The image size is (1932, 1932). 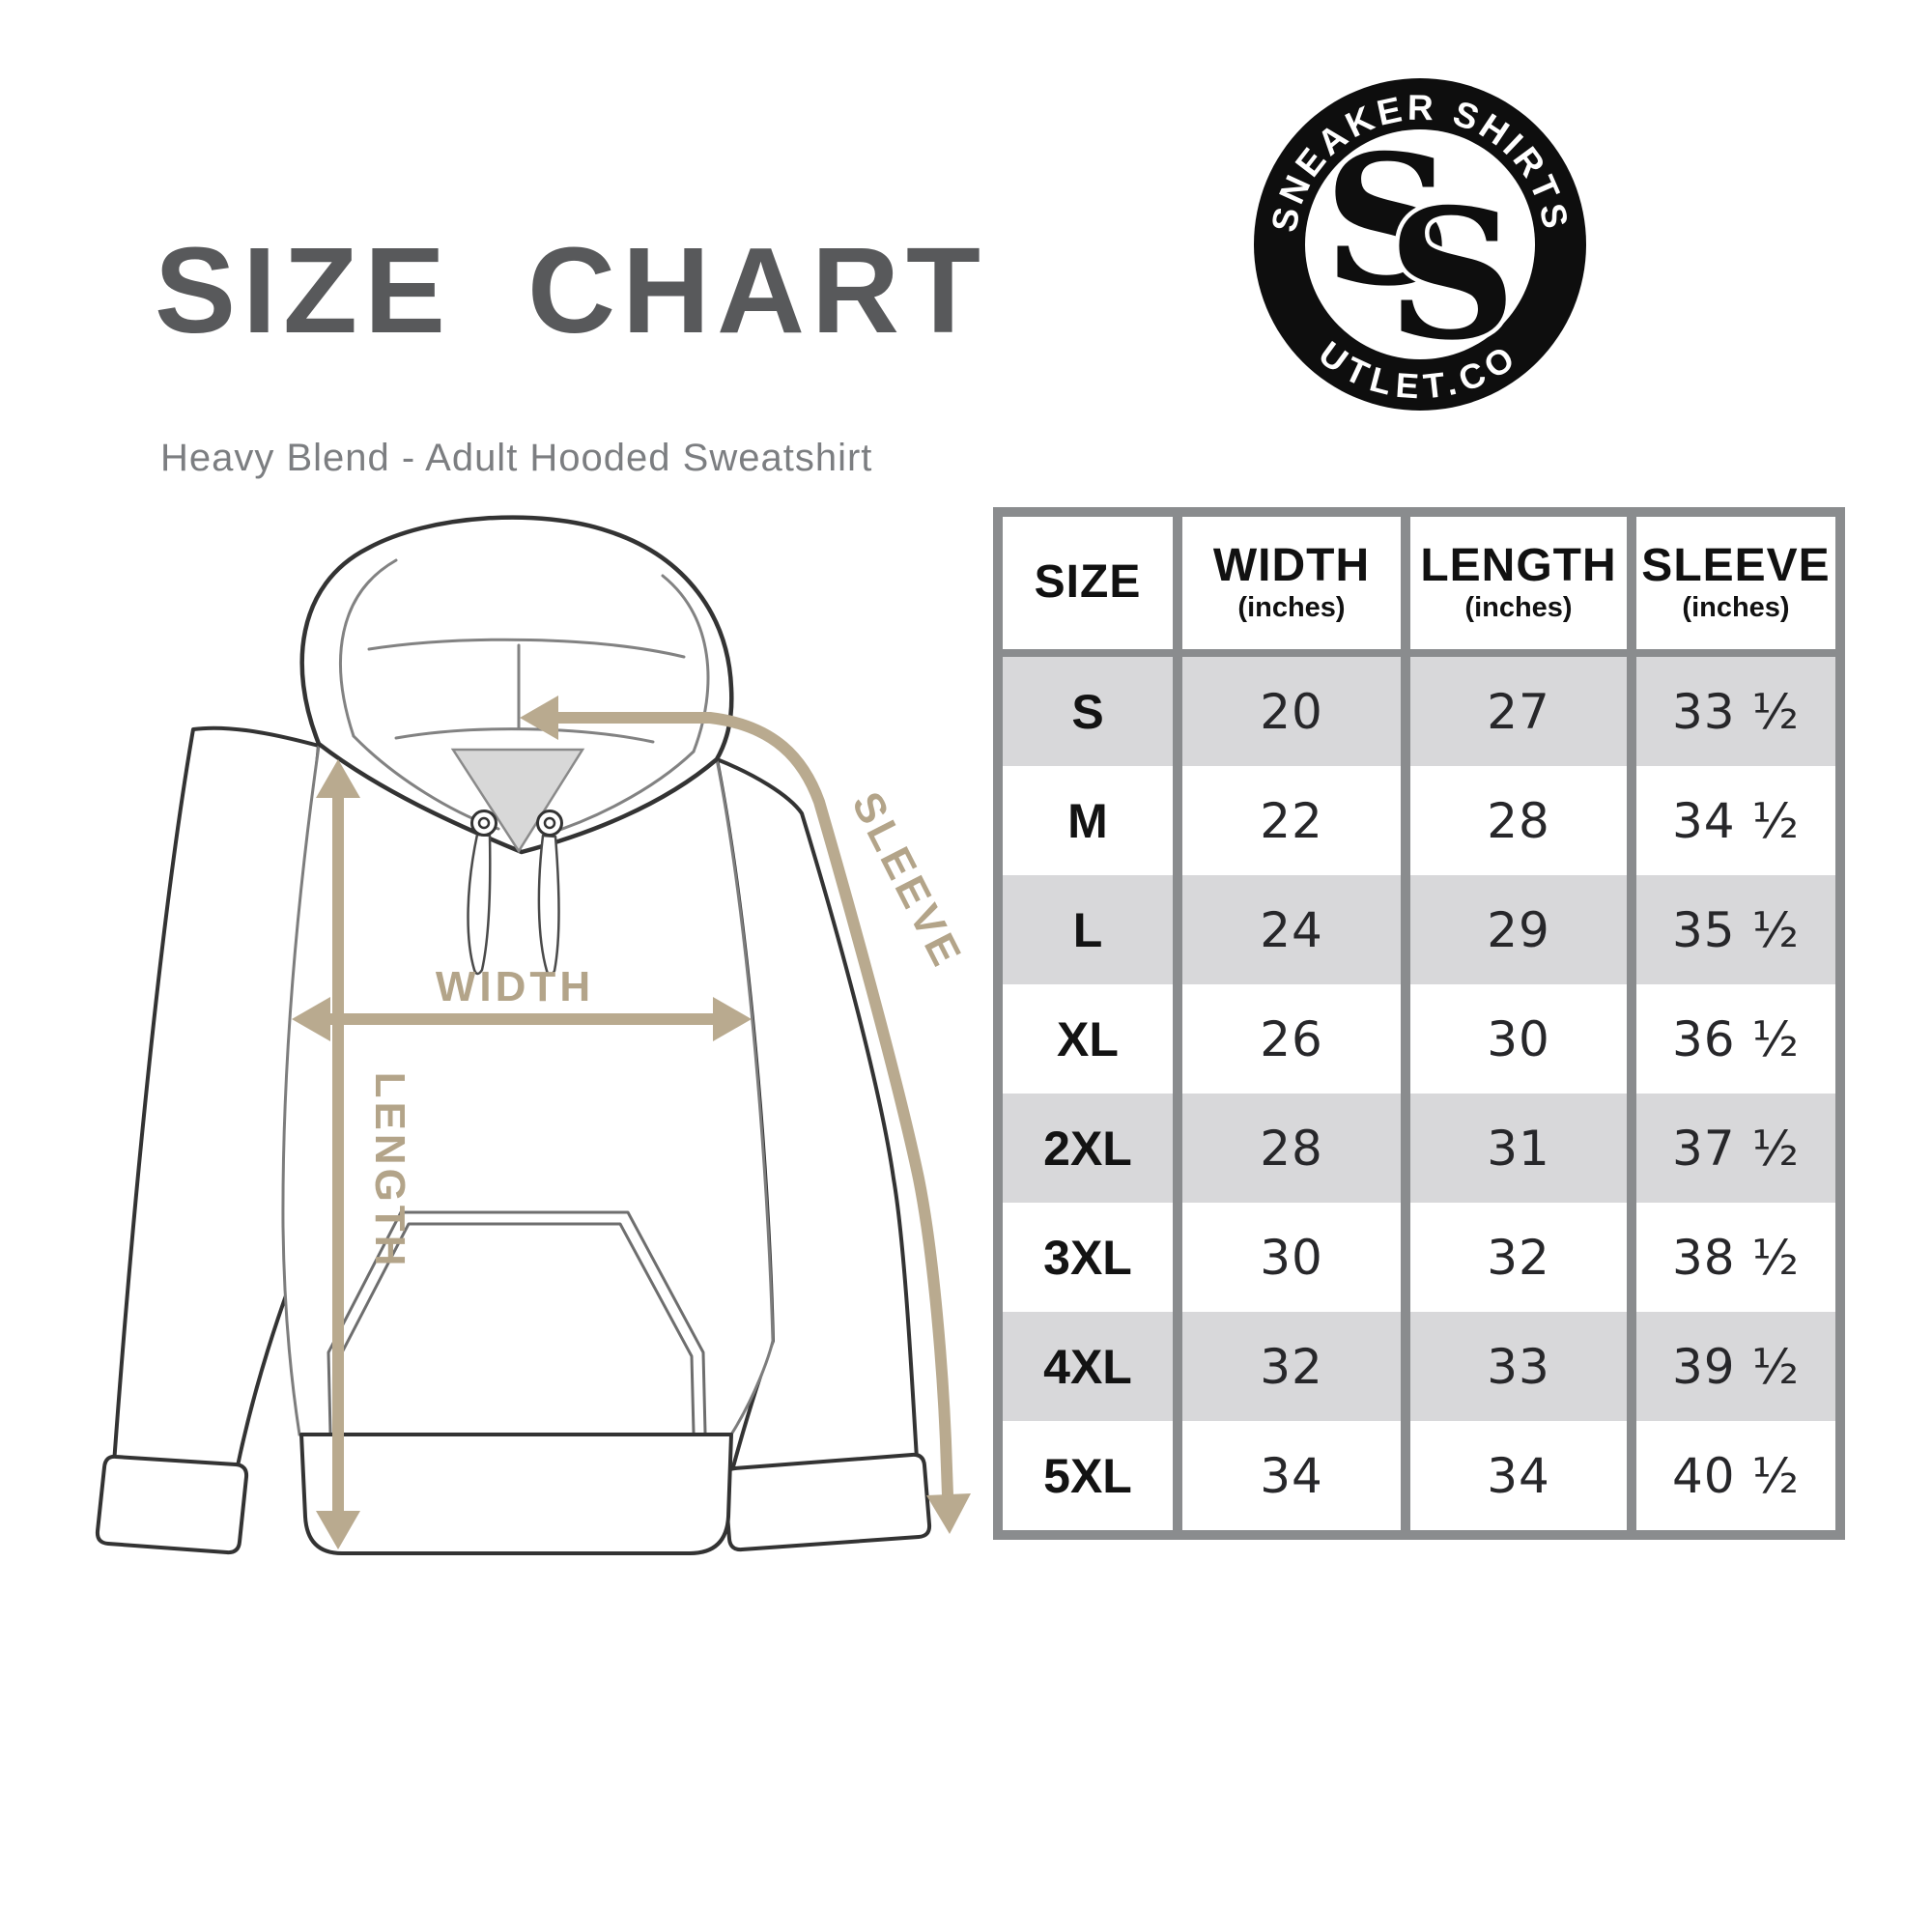 I want to click on table-row-s-width: 20, so click(x=1287, y=711).